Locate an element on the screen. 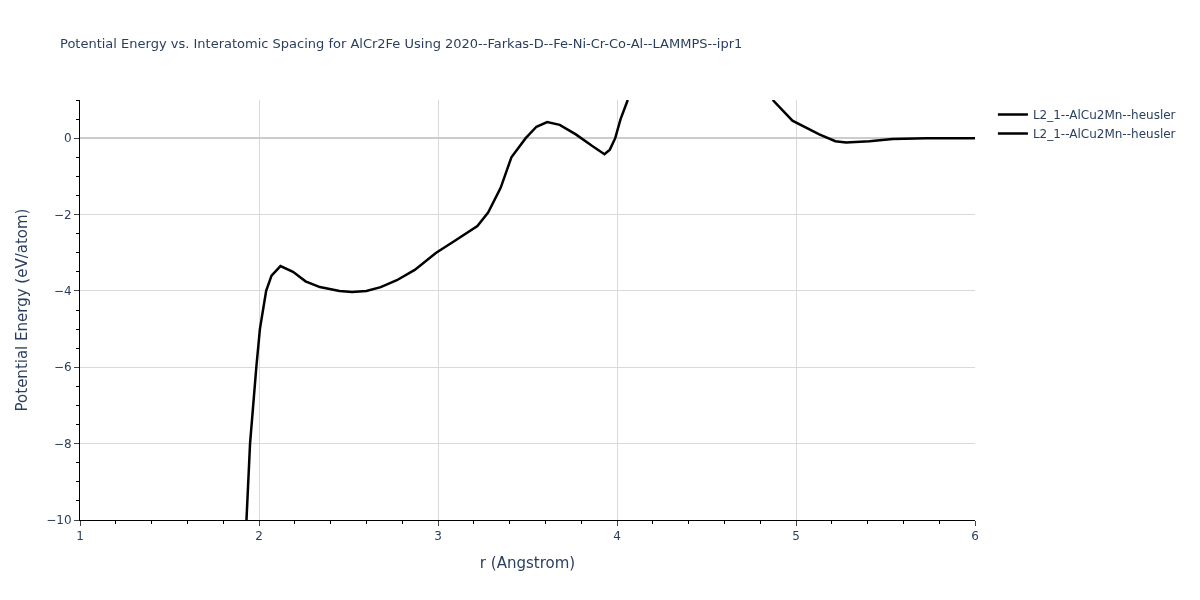  y-axis-title: Potential Energy (eV/atom) is located at coordinates (21, 310).